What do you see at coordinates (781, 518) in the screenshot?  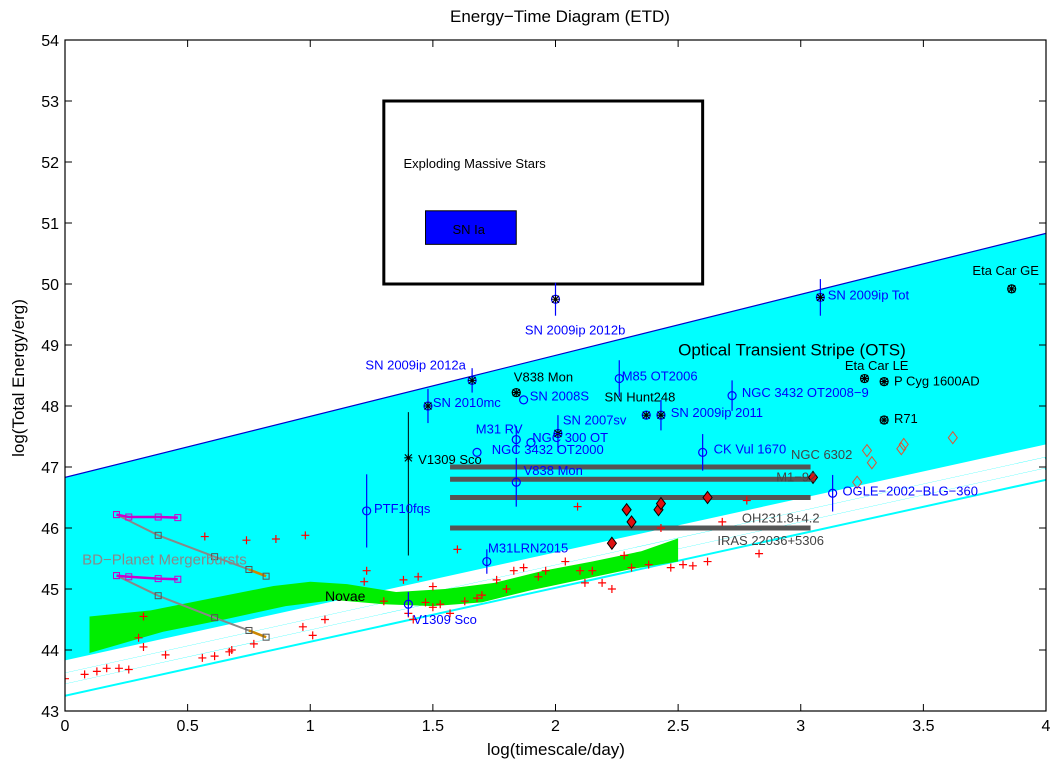 I see `annotation-gray: OH231.8+4.2` at bounding box center [781, 518].